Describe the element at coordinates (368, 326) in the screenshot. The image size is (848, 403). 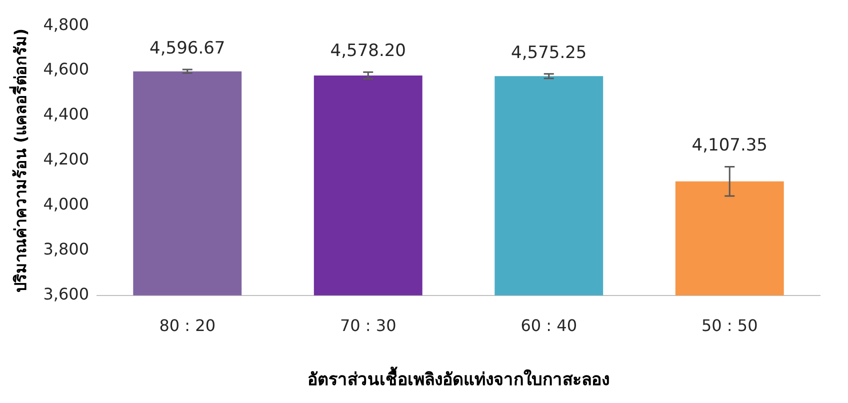
I see `x-tick-label: 70 : 30` at that location.